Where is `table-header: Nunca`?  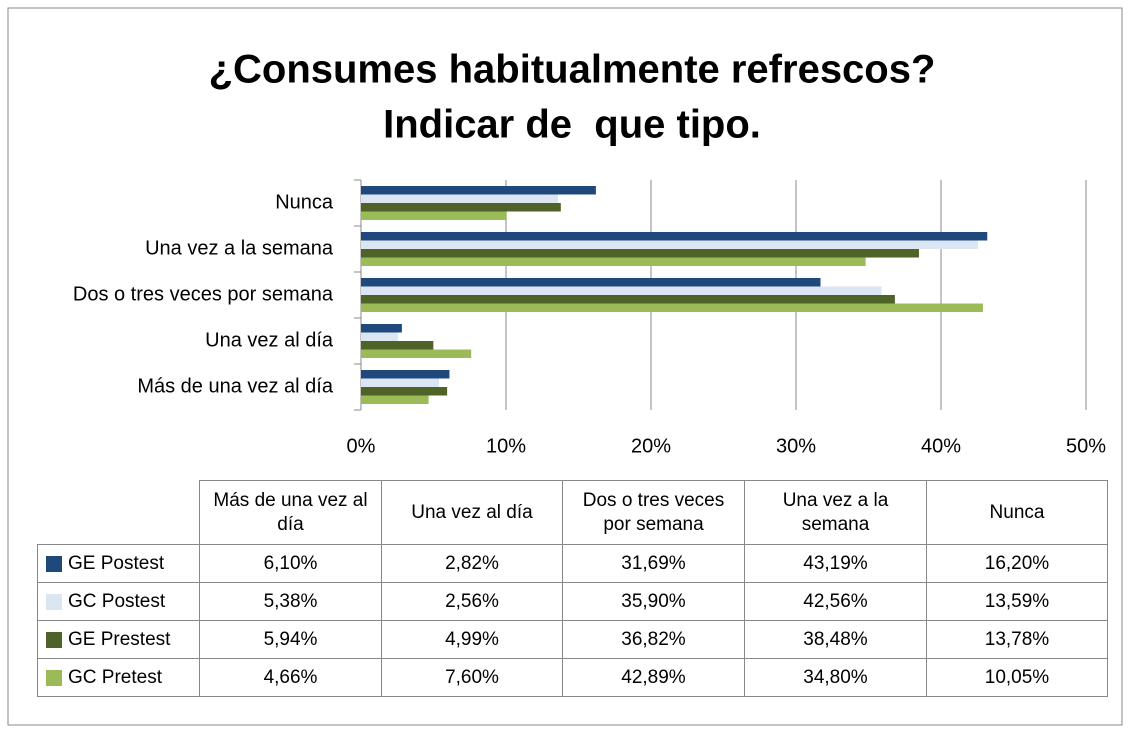 table-header: Nunca is located at coordinates (1017, 512).